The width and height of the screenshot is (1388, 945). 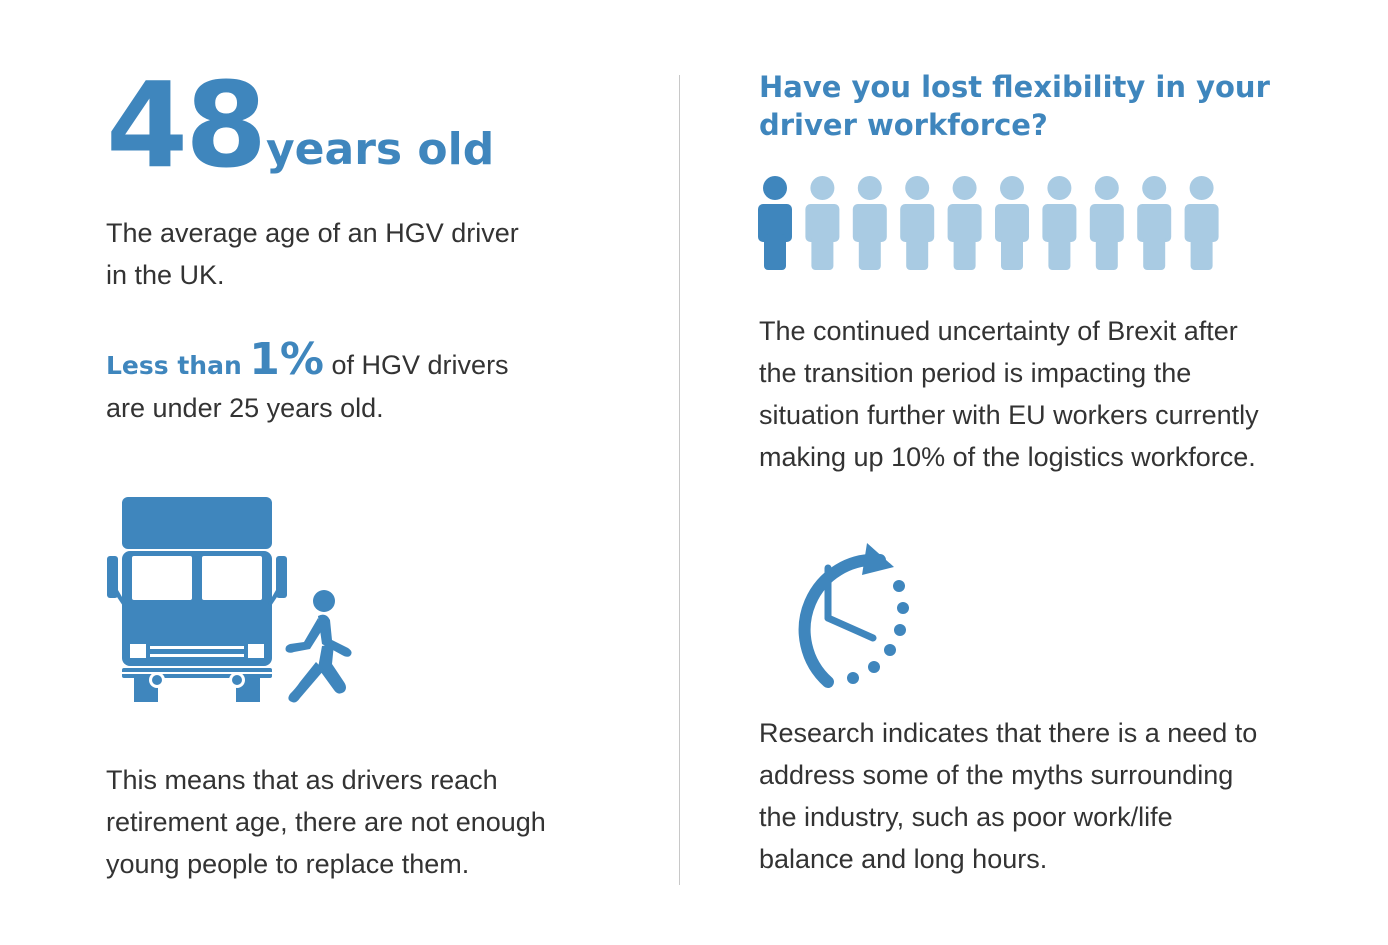 I want to click on stat-percent: 1%, so click(x=286, y=359).